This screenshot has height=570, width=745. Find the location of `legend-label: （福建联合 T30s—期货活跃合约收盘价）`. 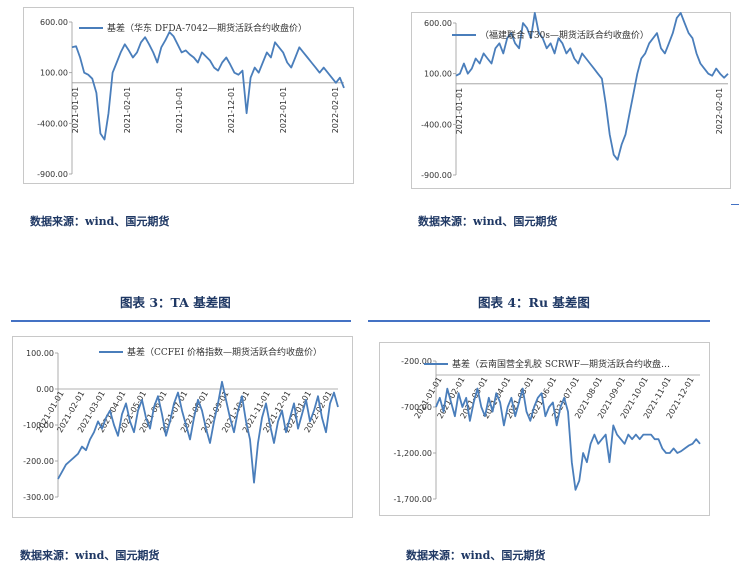

legend-label: （福建联合 T30s—期货活跃合约收盘价） is located at coordinates (564, 35).